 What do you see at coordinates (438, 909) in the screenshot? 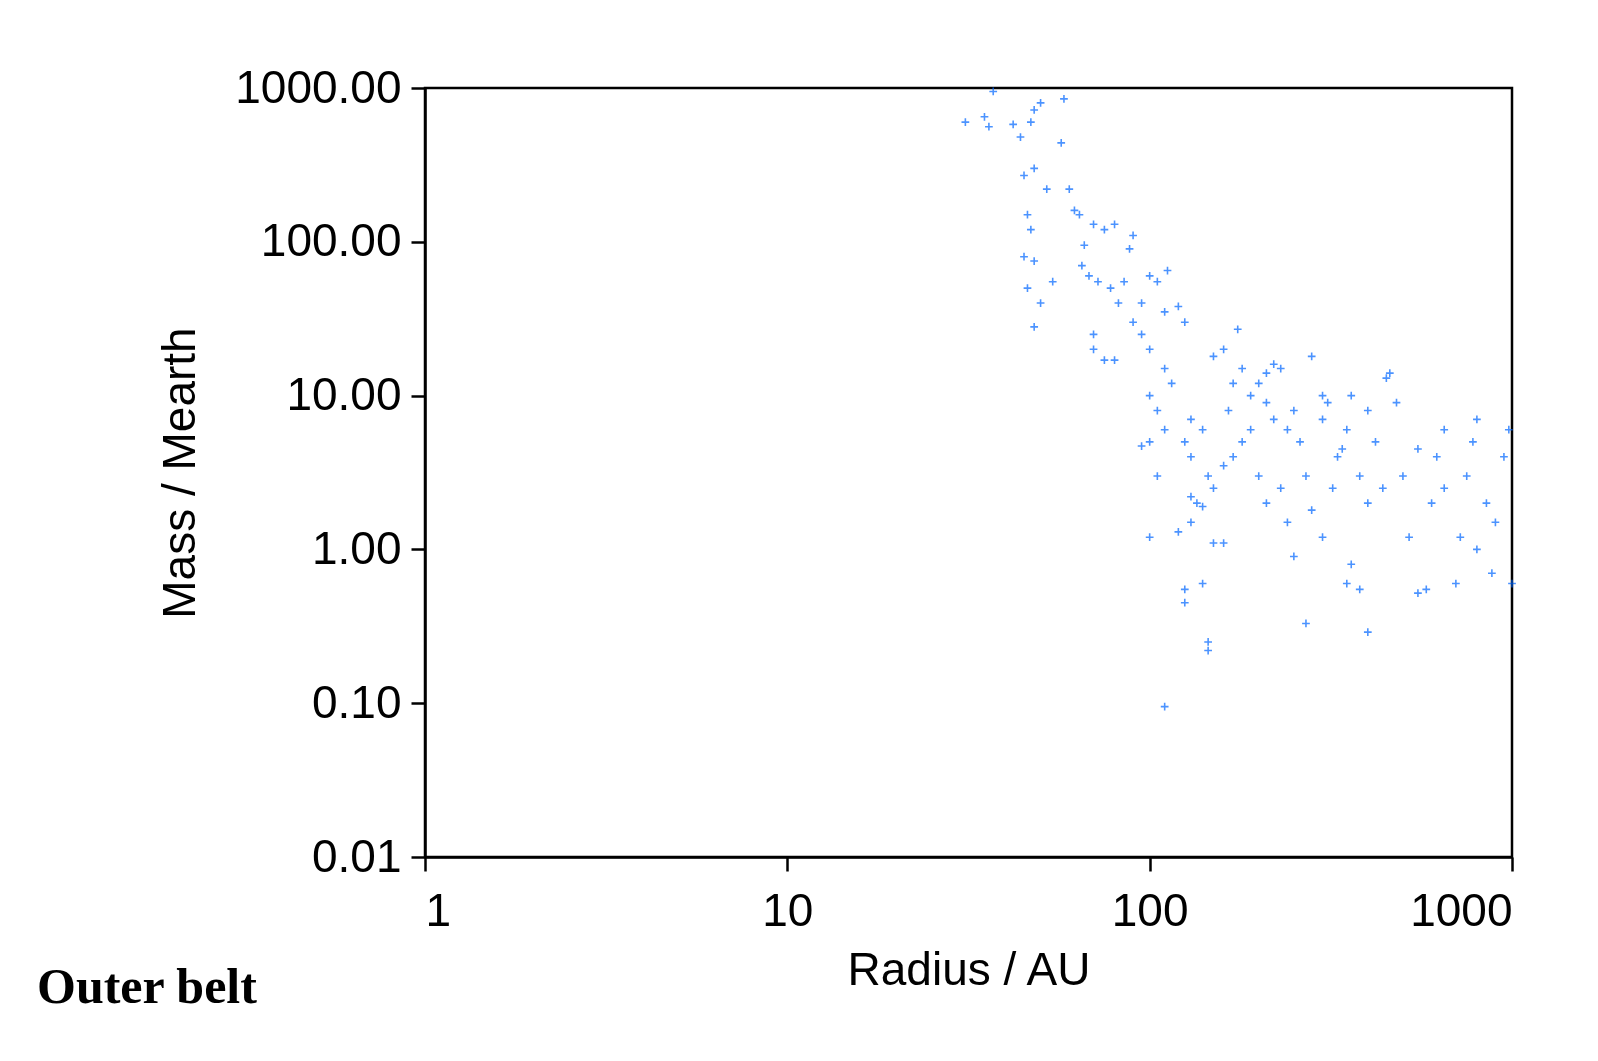
I see `x-tick-label: 1` at bounding box center [438, 909].